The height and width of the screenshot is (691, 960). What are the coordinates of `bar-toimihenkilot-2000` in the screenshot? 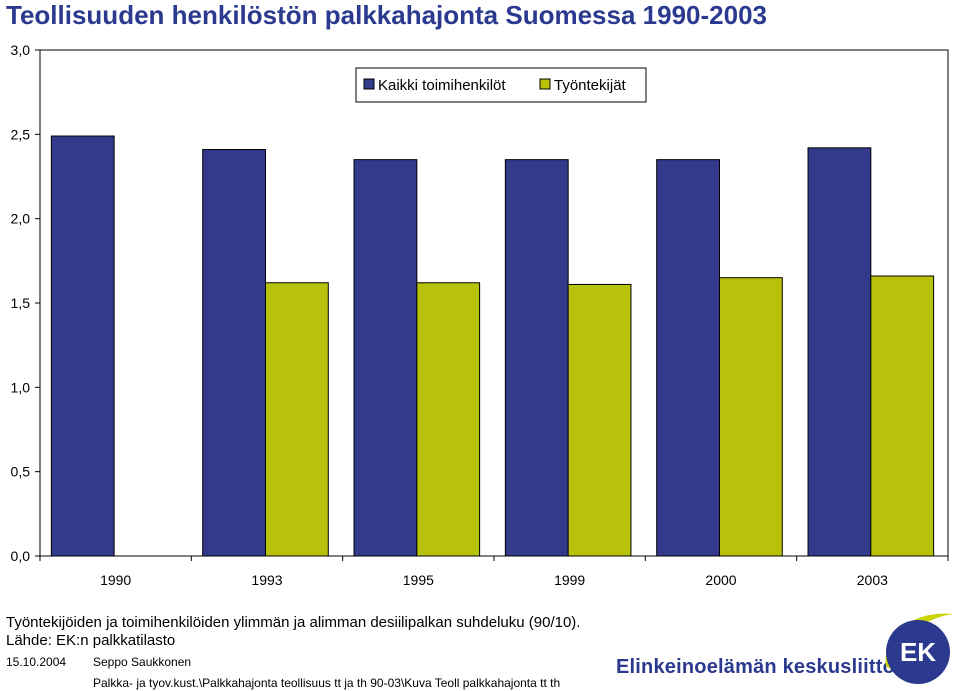 It's located at (688, 358).